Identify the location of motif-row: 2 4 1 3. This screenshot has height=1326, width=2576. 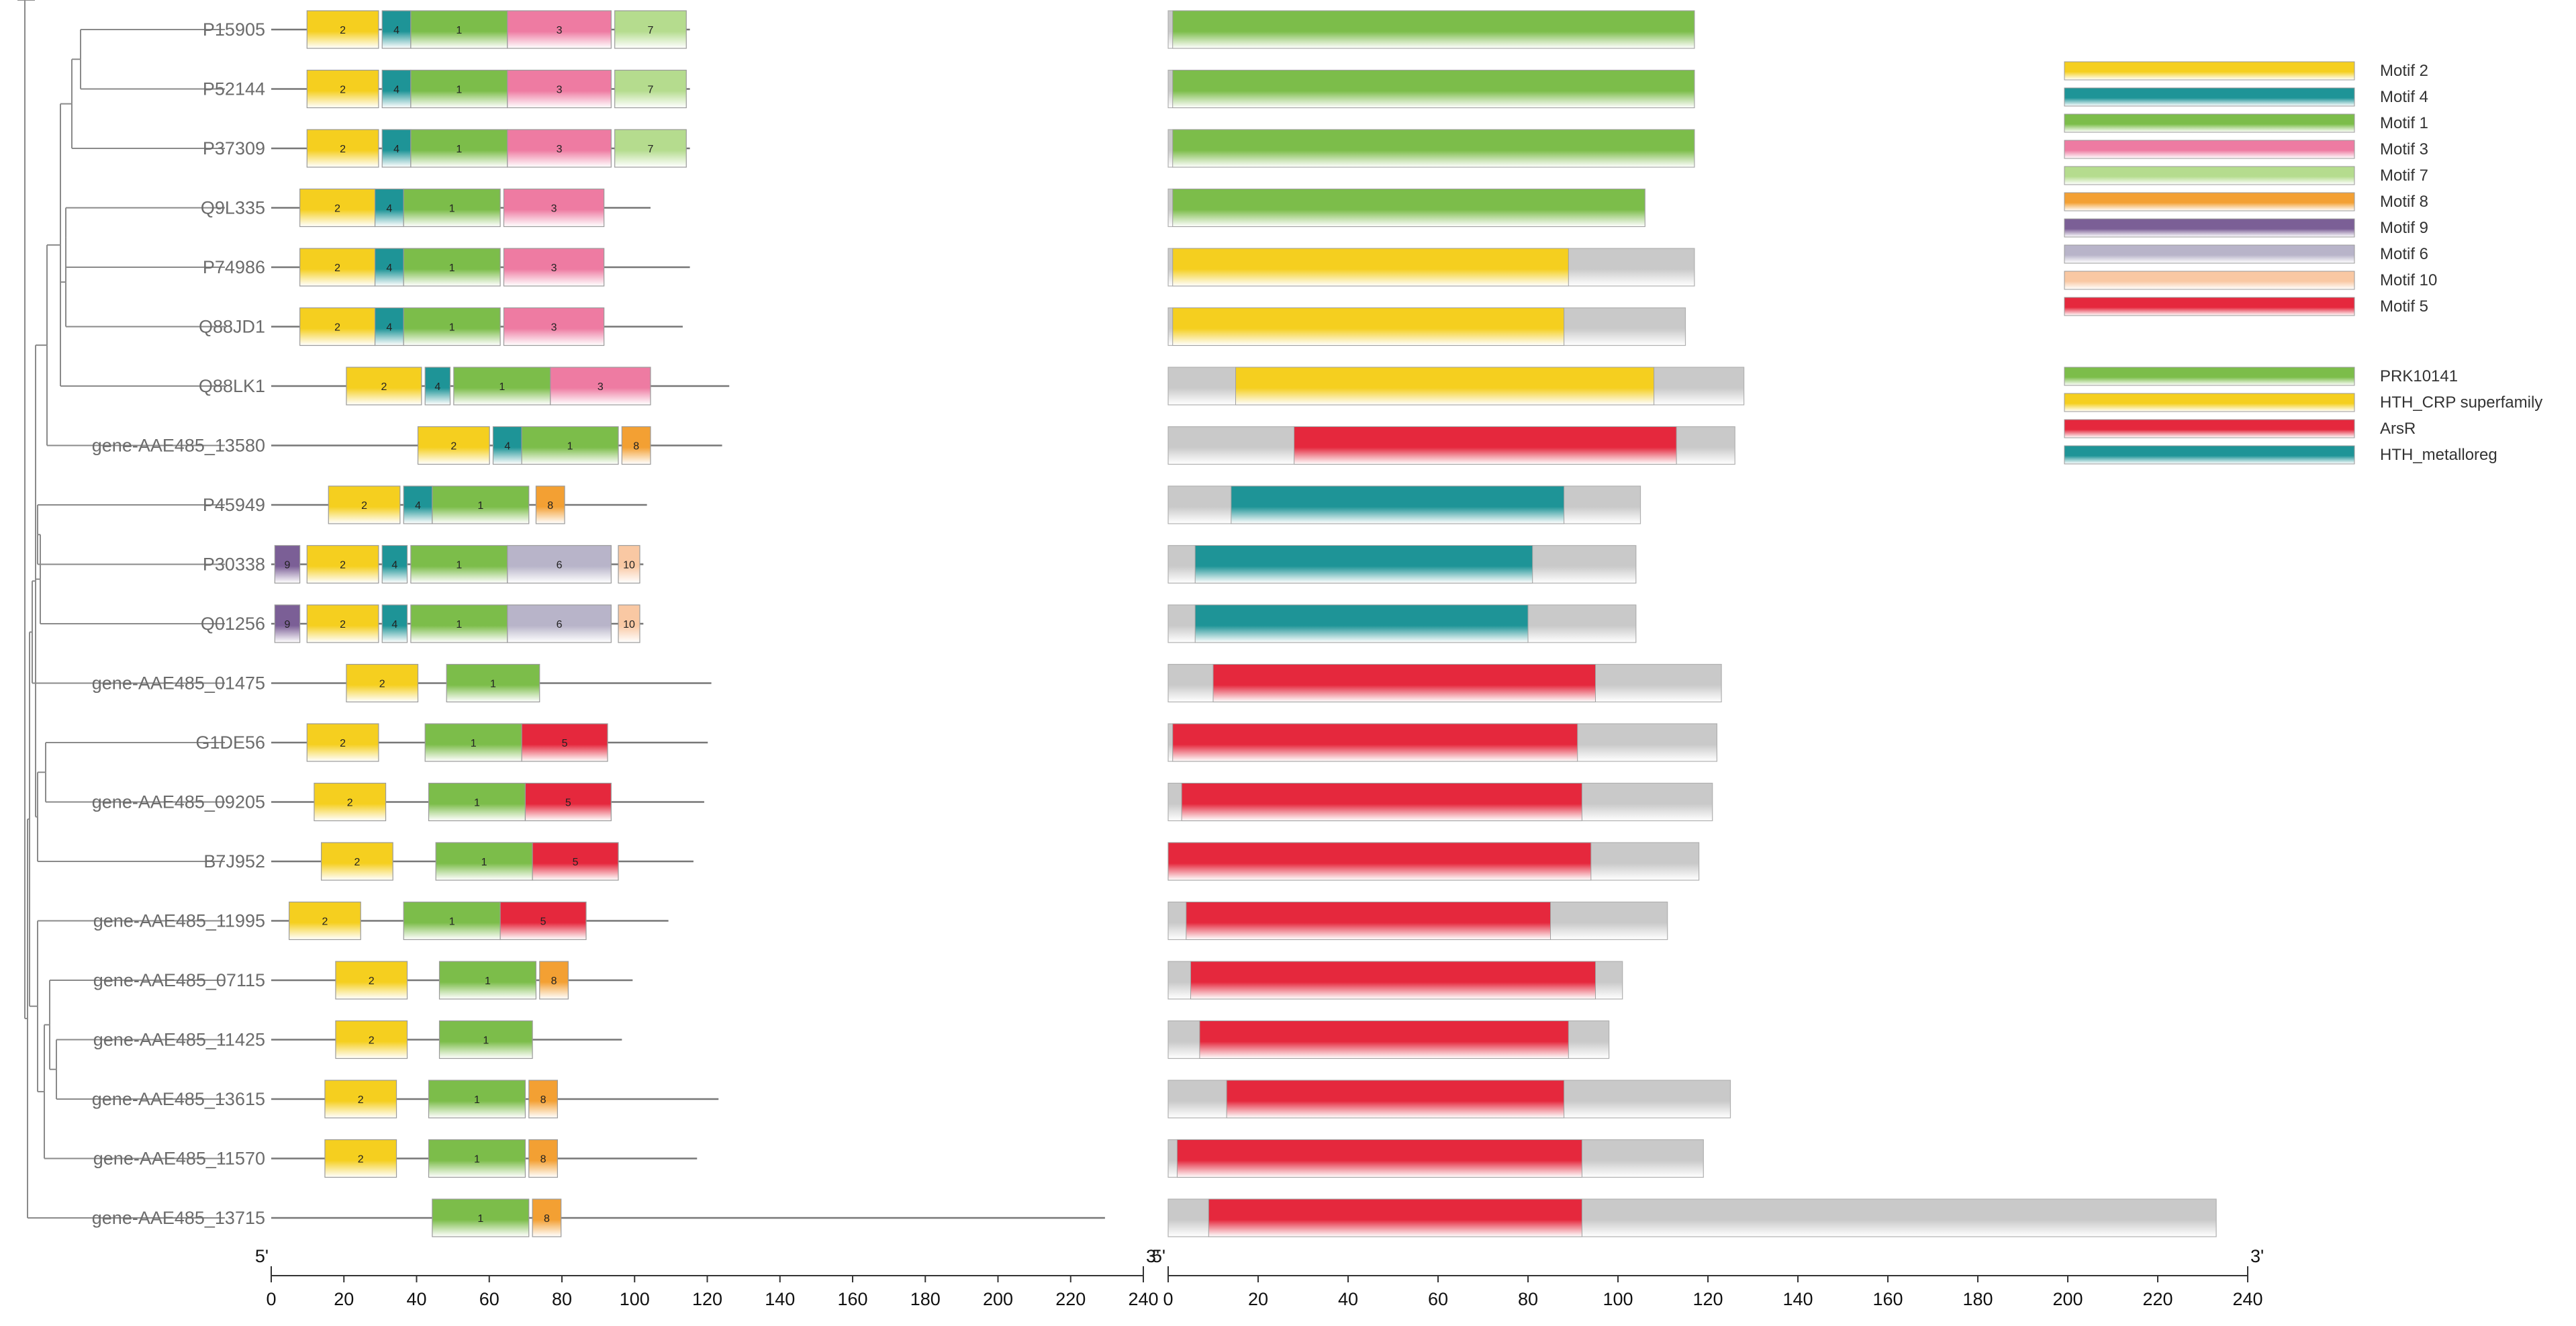
(500, 386).